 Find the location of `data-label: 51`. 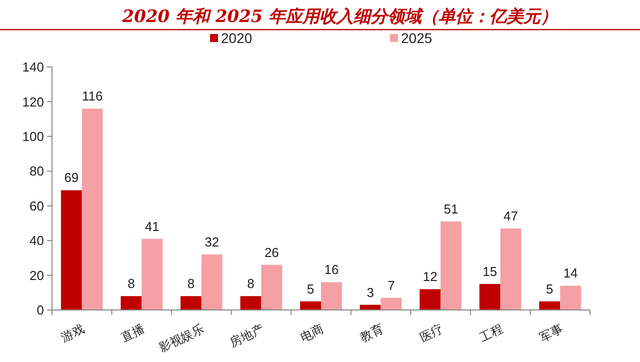

data-label: 51 is located at coordinates (451, 208).